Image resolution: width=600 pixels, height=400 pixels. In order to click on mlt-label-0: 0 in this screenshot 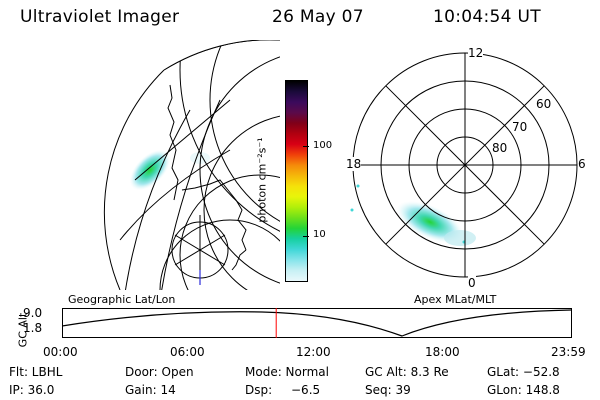, I will do `click(472, 283)`.